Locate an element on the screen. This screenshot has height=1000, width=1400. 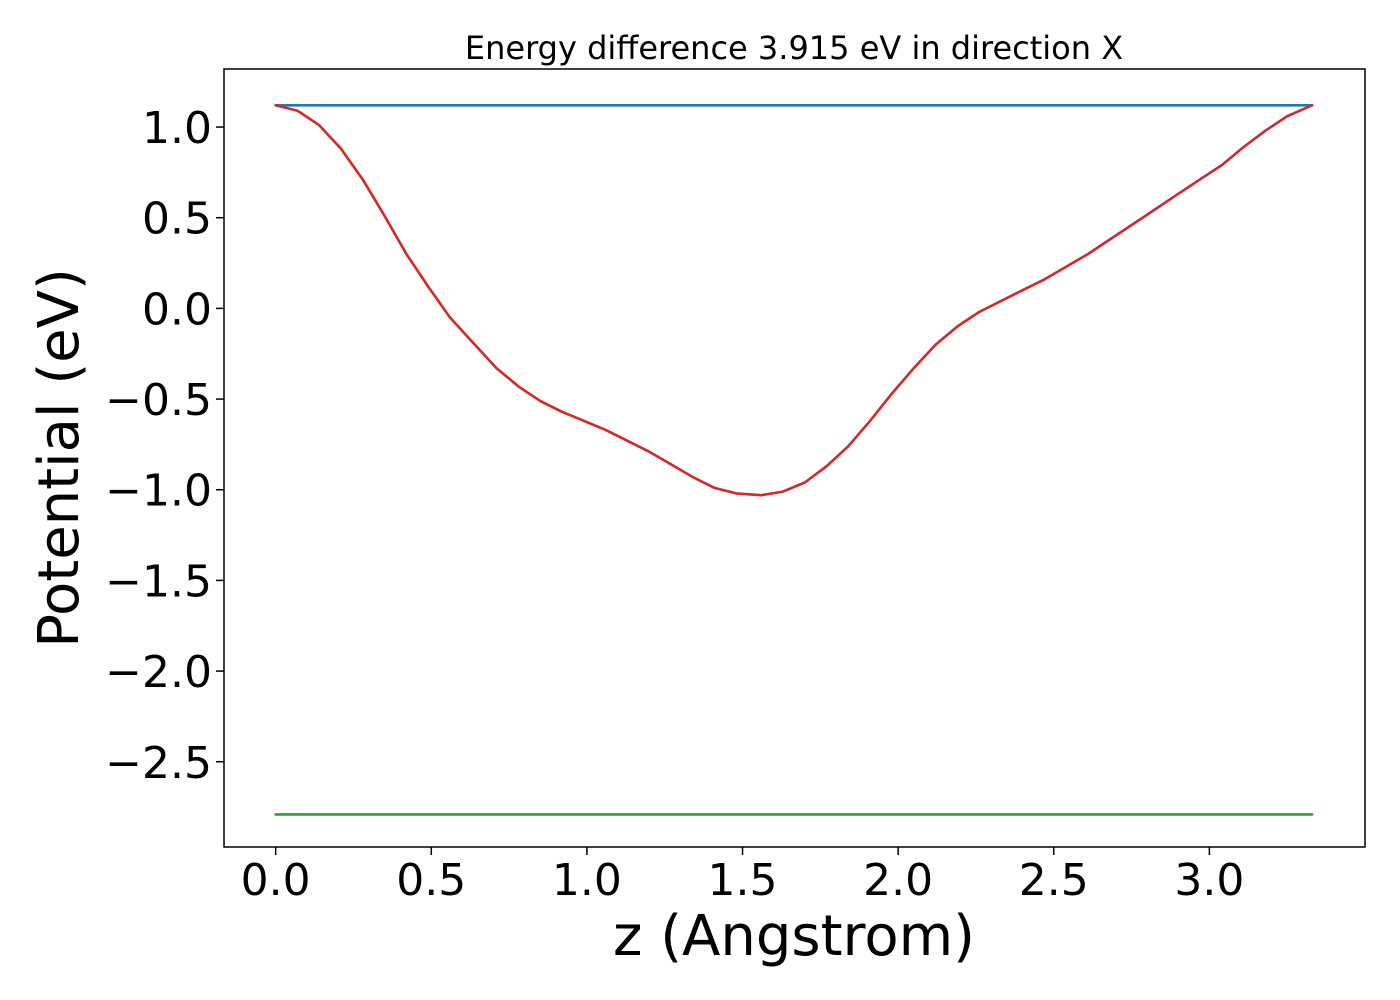
x-tick-label: 1.0 is located at coordinates (587, 880).